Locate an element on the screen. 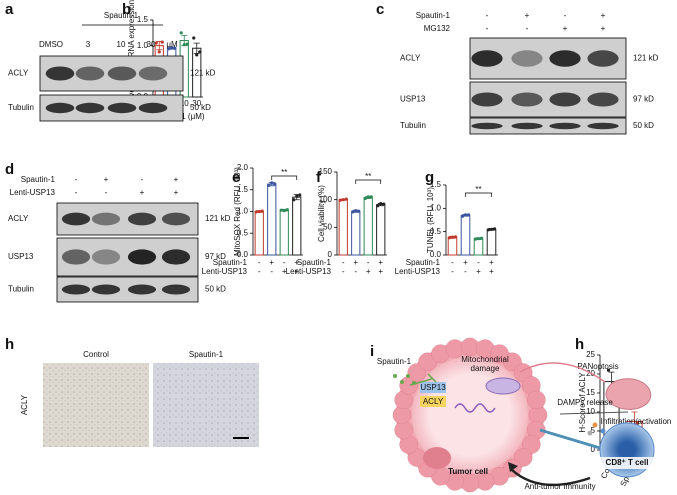 The height and width of the screenshot is (495, 677). acly-label: ACLY is located at coordinates (433, 401).